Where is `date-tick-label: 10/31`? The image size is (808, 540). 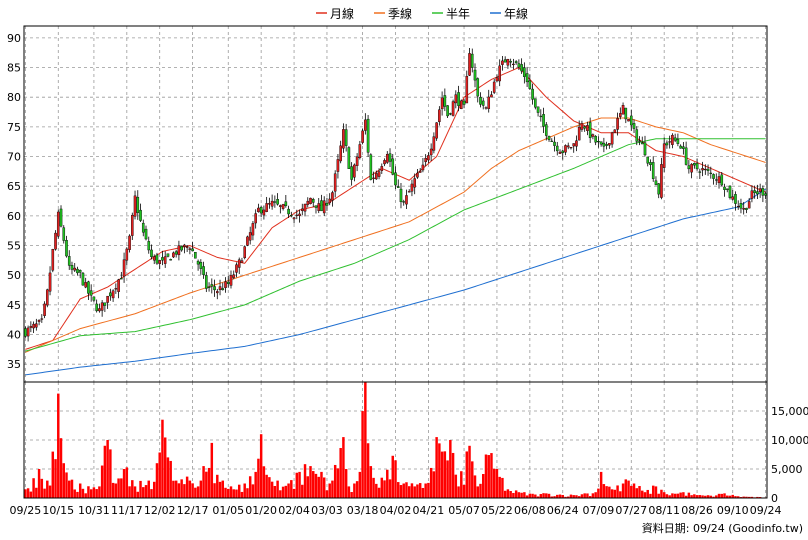 date-tick-label: 10/31 is located at coordinates (94, 510).